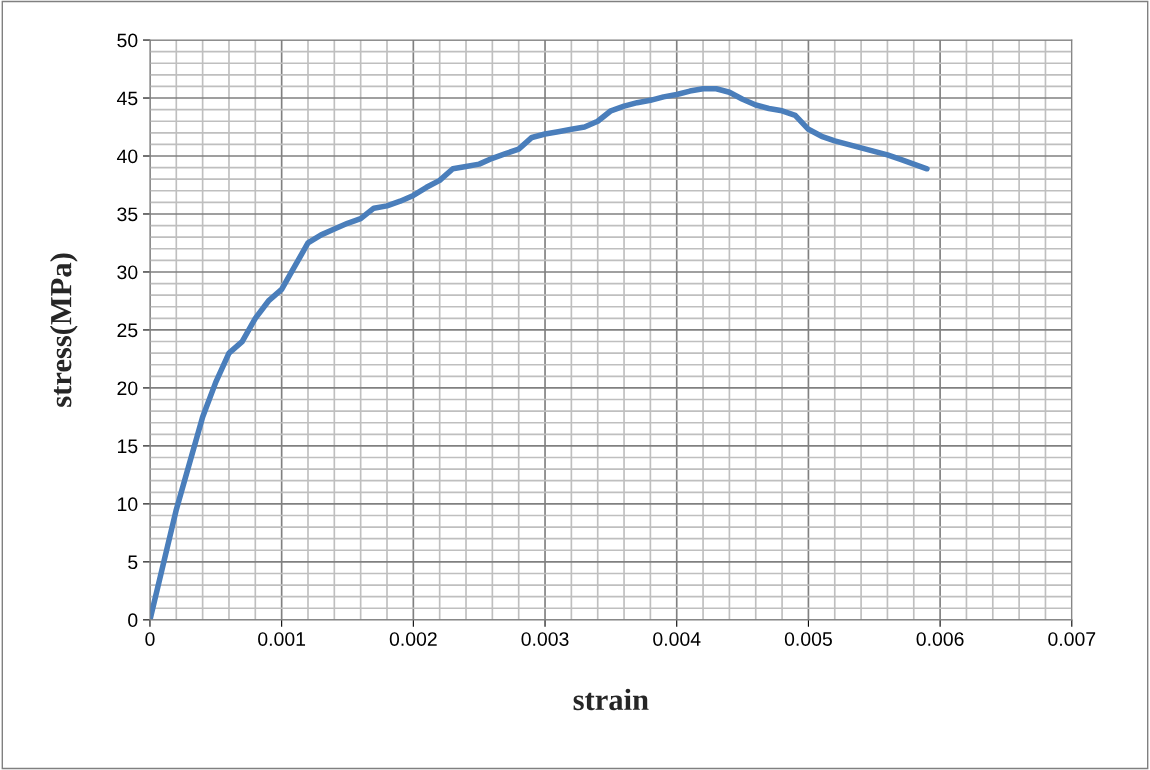 The image size is (1150, 770). What do you see at coordinates (611, 699) in the screenshot?
I see `x-axis-title: strain` at bounding box center [611, 699].